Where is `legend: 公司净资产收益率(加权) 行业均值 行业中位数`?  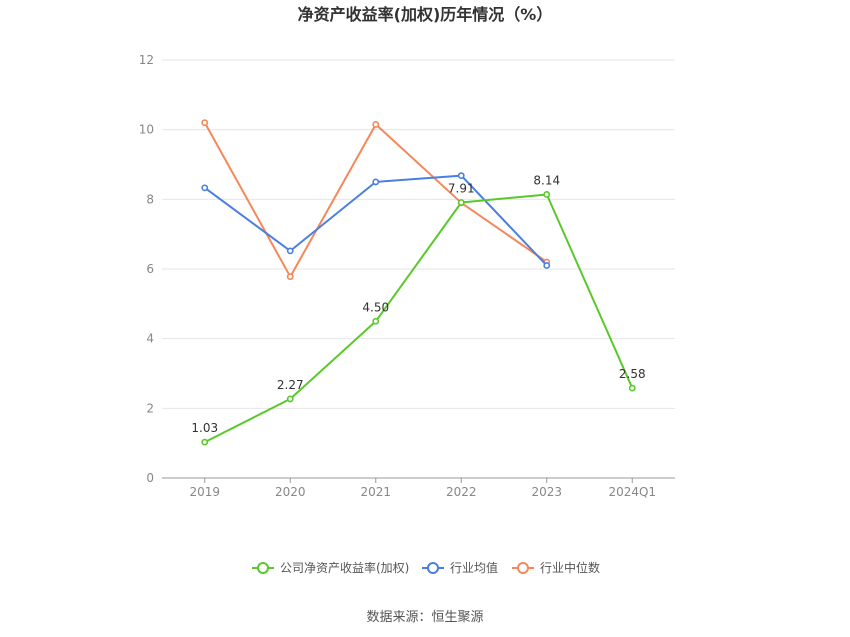 legend: 公司净资产收益率(加权) 行业均值 行业中位数 is located at coordinates (426, 567).